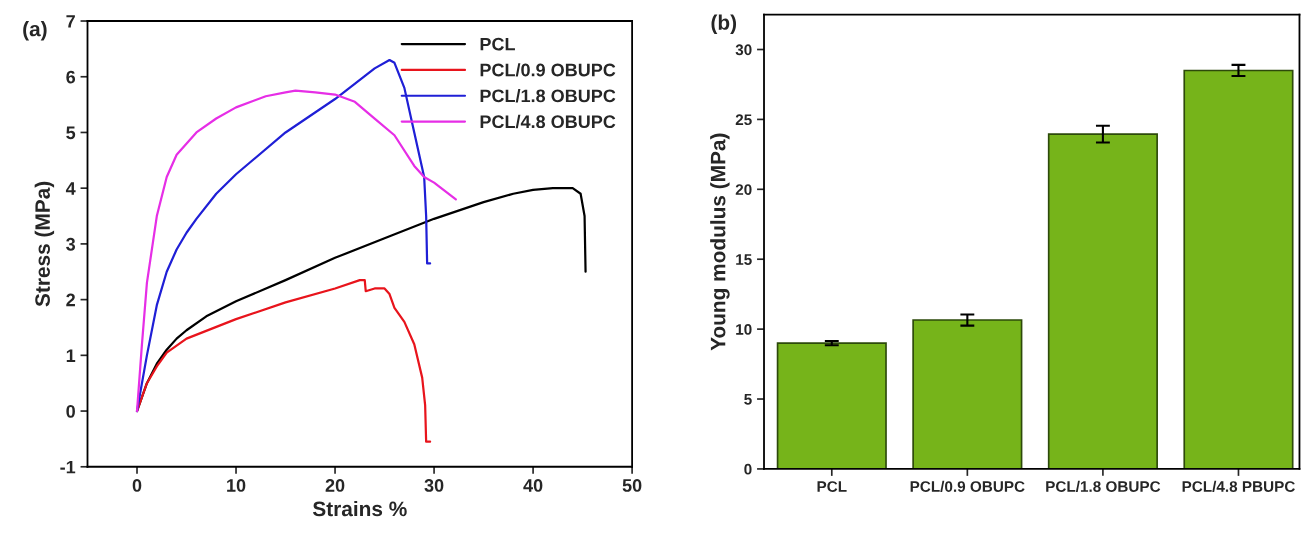  What do you see at coordinates (967, 486) in the screenshot?
I see `x-tick-label: PCL/0.9 OBUPC` at bounding box center [967, 486].